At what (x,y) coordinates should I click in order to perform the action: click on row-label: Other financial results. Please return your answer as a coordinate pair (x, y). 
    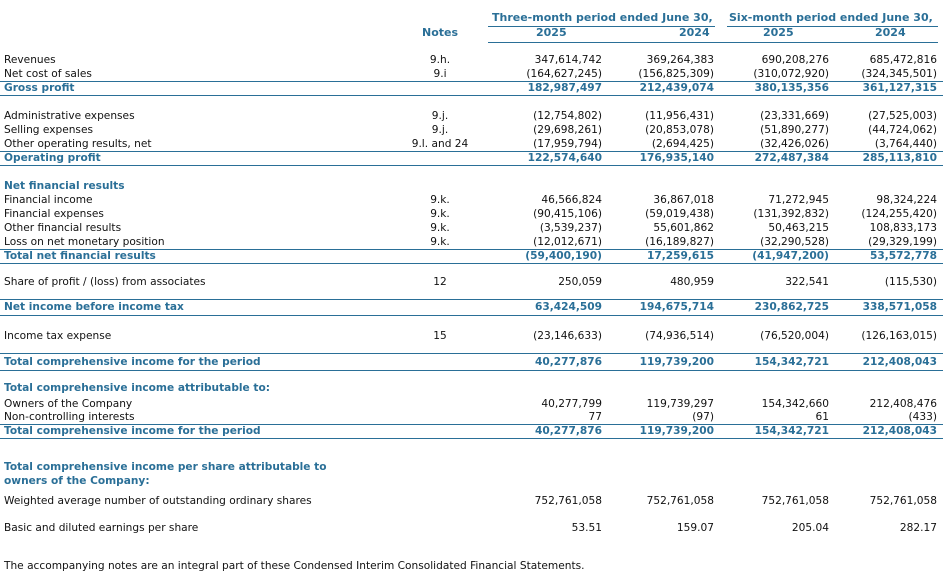
    Looking at the image, I should click on (63, 228).